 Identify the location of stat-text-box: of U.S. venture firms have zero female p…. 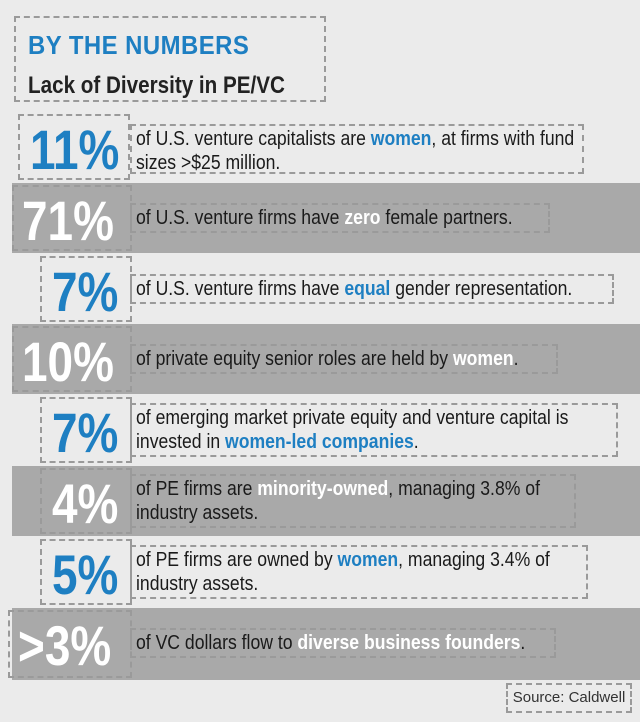
(340, 218).